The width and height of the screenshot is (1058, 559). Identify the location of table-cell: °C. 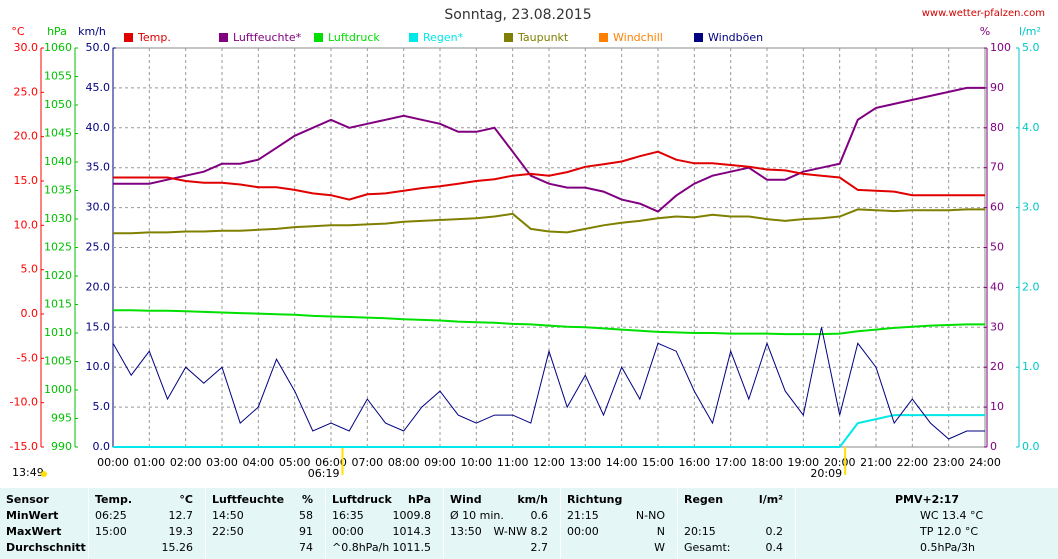
(186, 499).